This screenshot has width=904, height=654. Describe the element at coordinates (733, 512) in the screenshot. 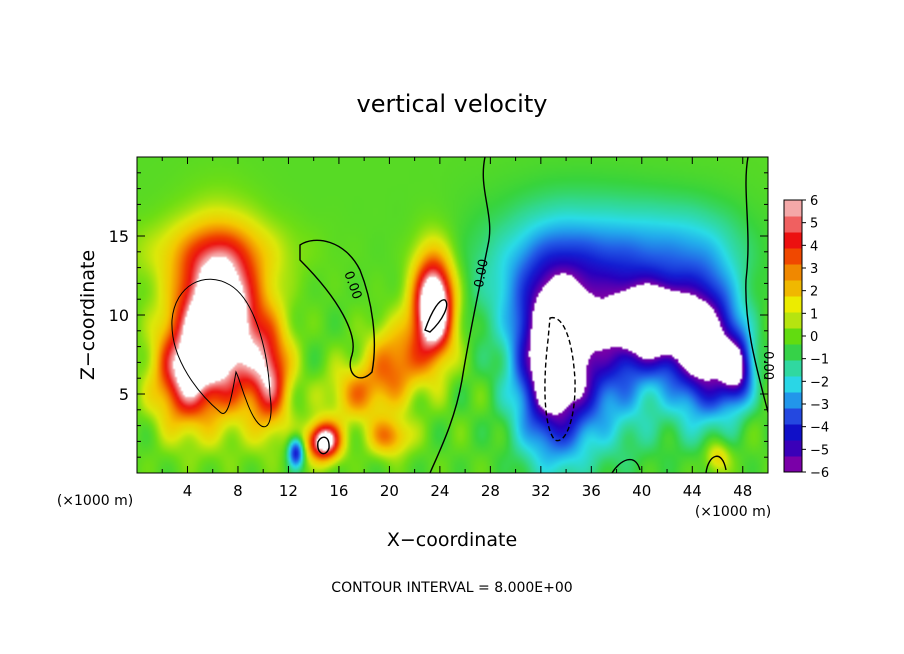

I see `x-unit-right: (×1000 m)` at that location.